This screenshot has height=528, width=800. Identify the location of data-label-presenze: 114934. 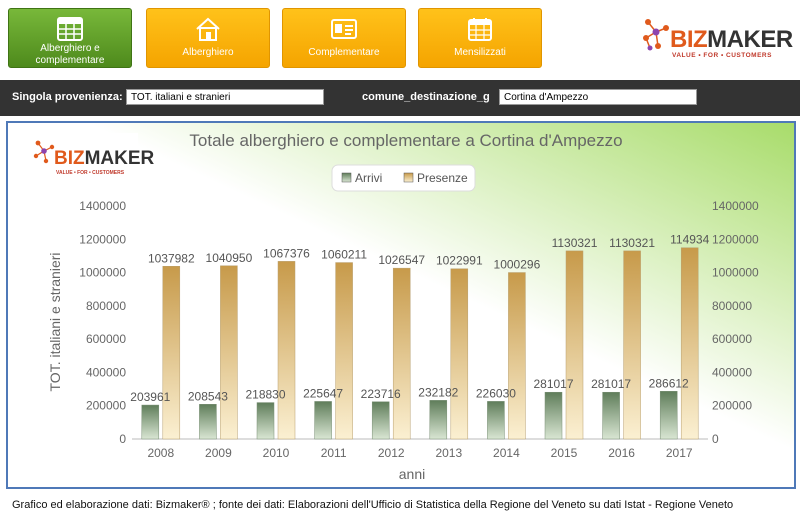
(689, 240).